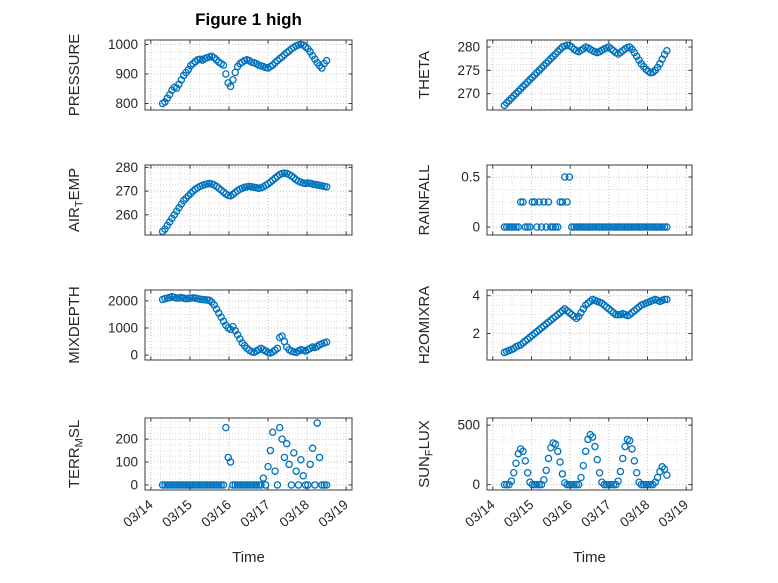 The image size is (778, 583). I want to click on y-tick-label: 200, so click(126, 439).